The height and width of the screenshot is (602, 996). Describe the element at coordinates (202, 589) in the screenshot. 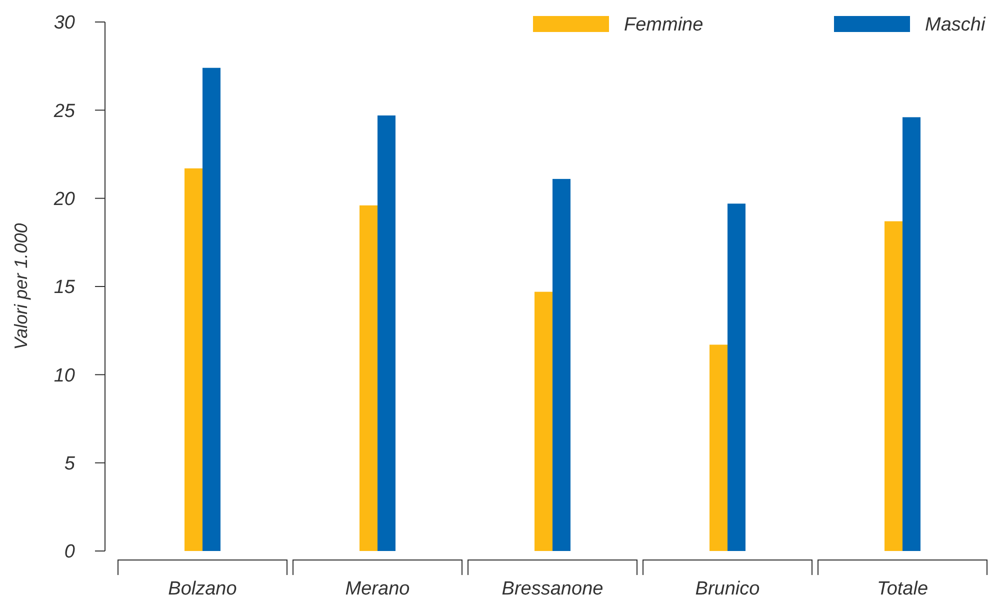

I see `x-tick-label: Bolzano` at that location.